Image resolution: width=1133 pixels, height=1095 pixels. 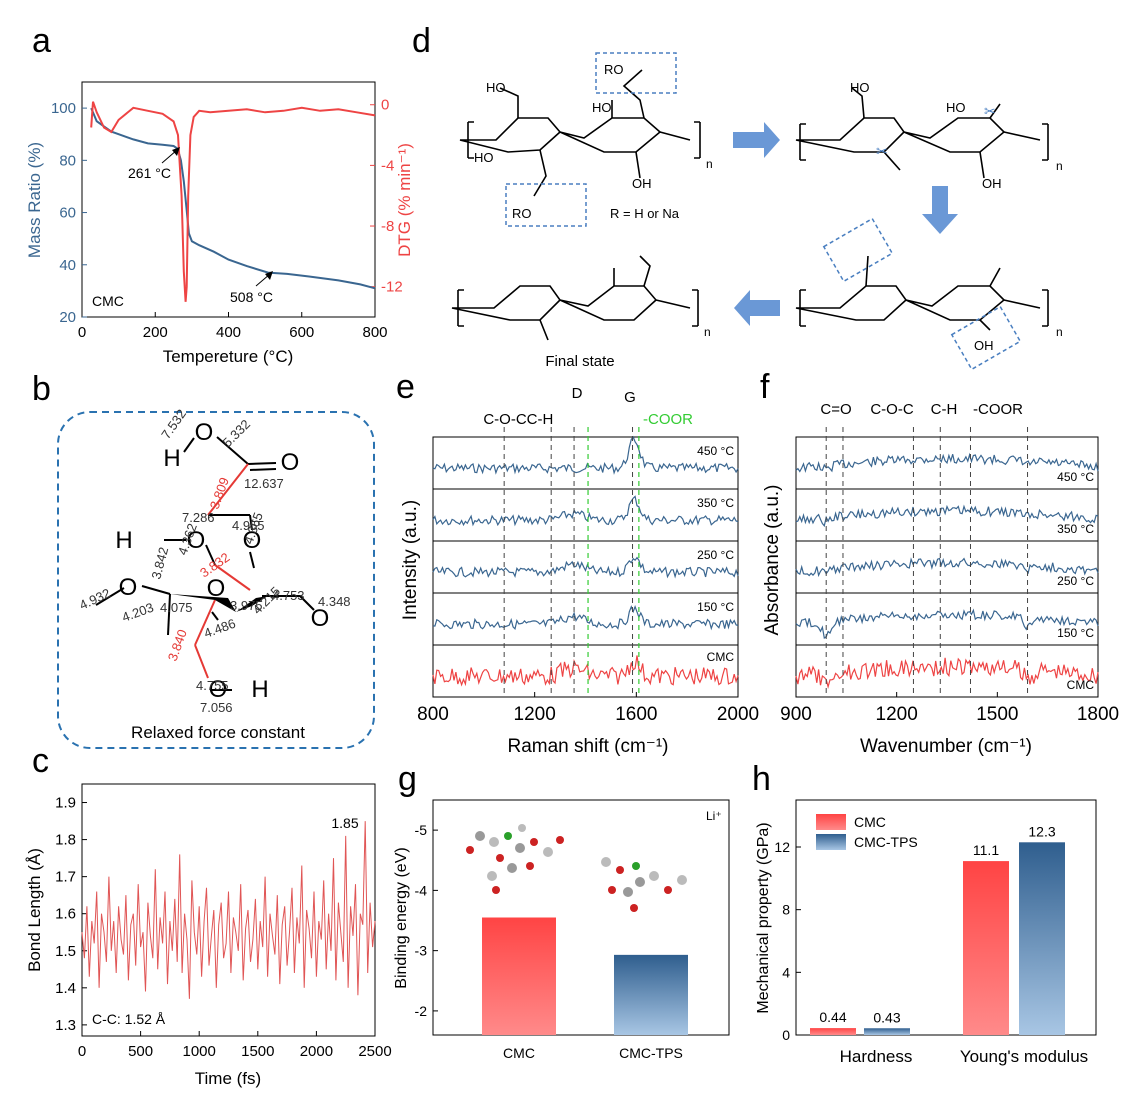 What do you see at coordinates (41, 389) in the screenshot?
I see `panel-letter-b: b` at bounding box center [41, 389].